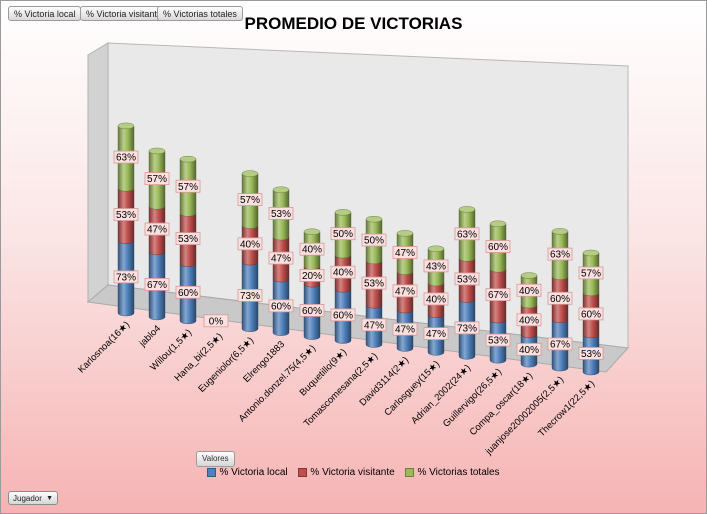  What do you see at coordinates (247, 472) in the screenshot?
I see `legend-item-local: % Victoria local` at bounding box center [247, 472].